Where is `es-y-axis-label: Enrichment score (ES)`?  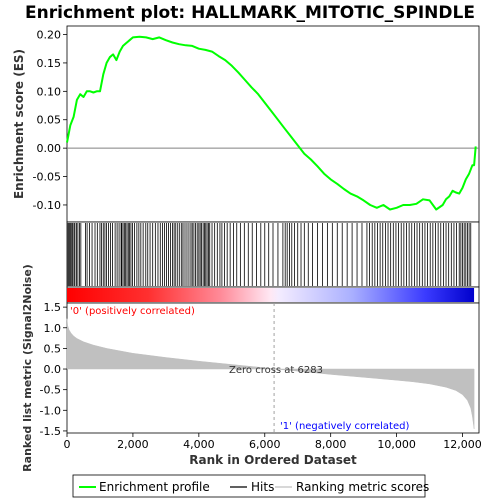
es-y-axis-label: Enrichment score (ES) is located at coordinates (19, 124).